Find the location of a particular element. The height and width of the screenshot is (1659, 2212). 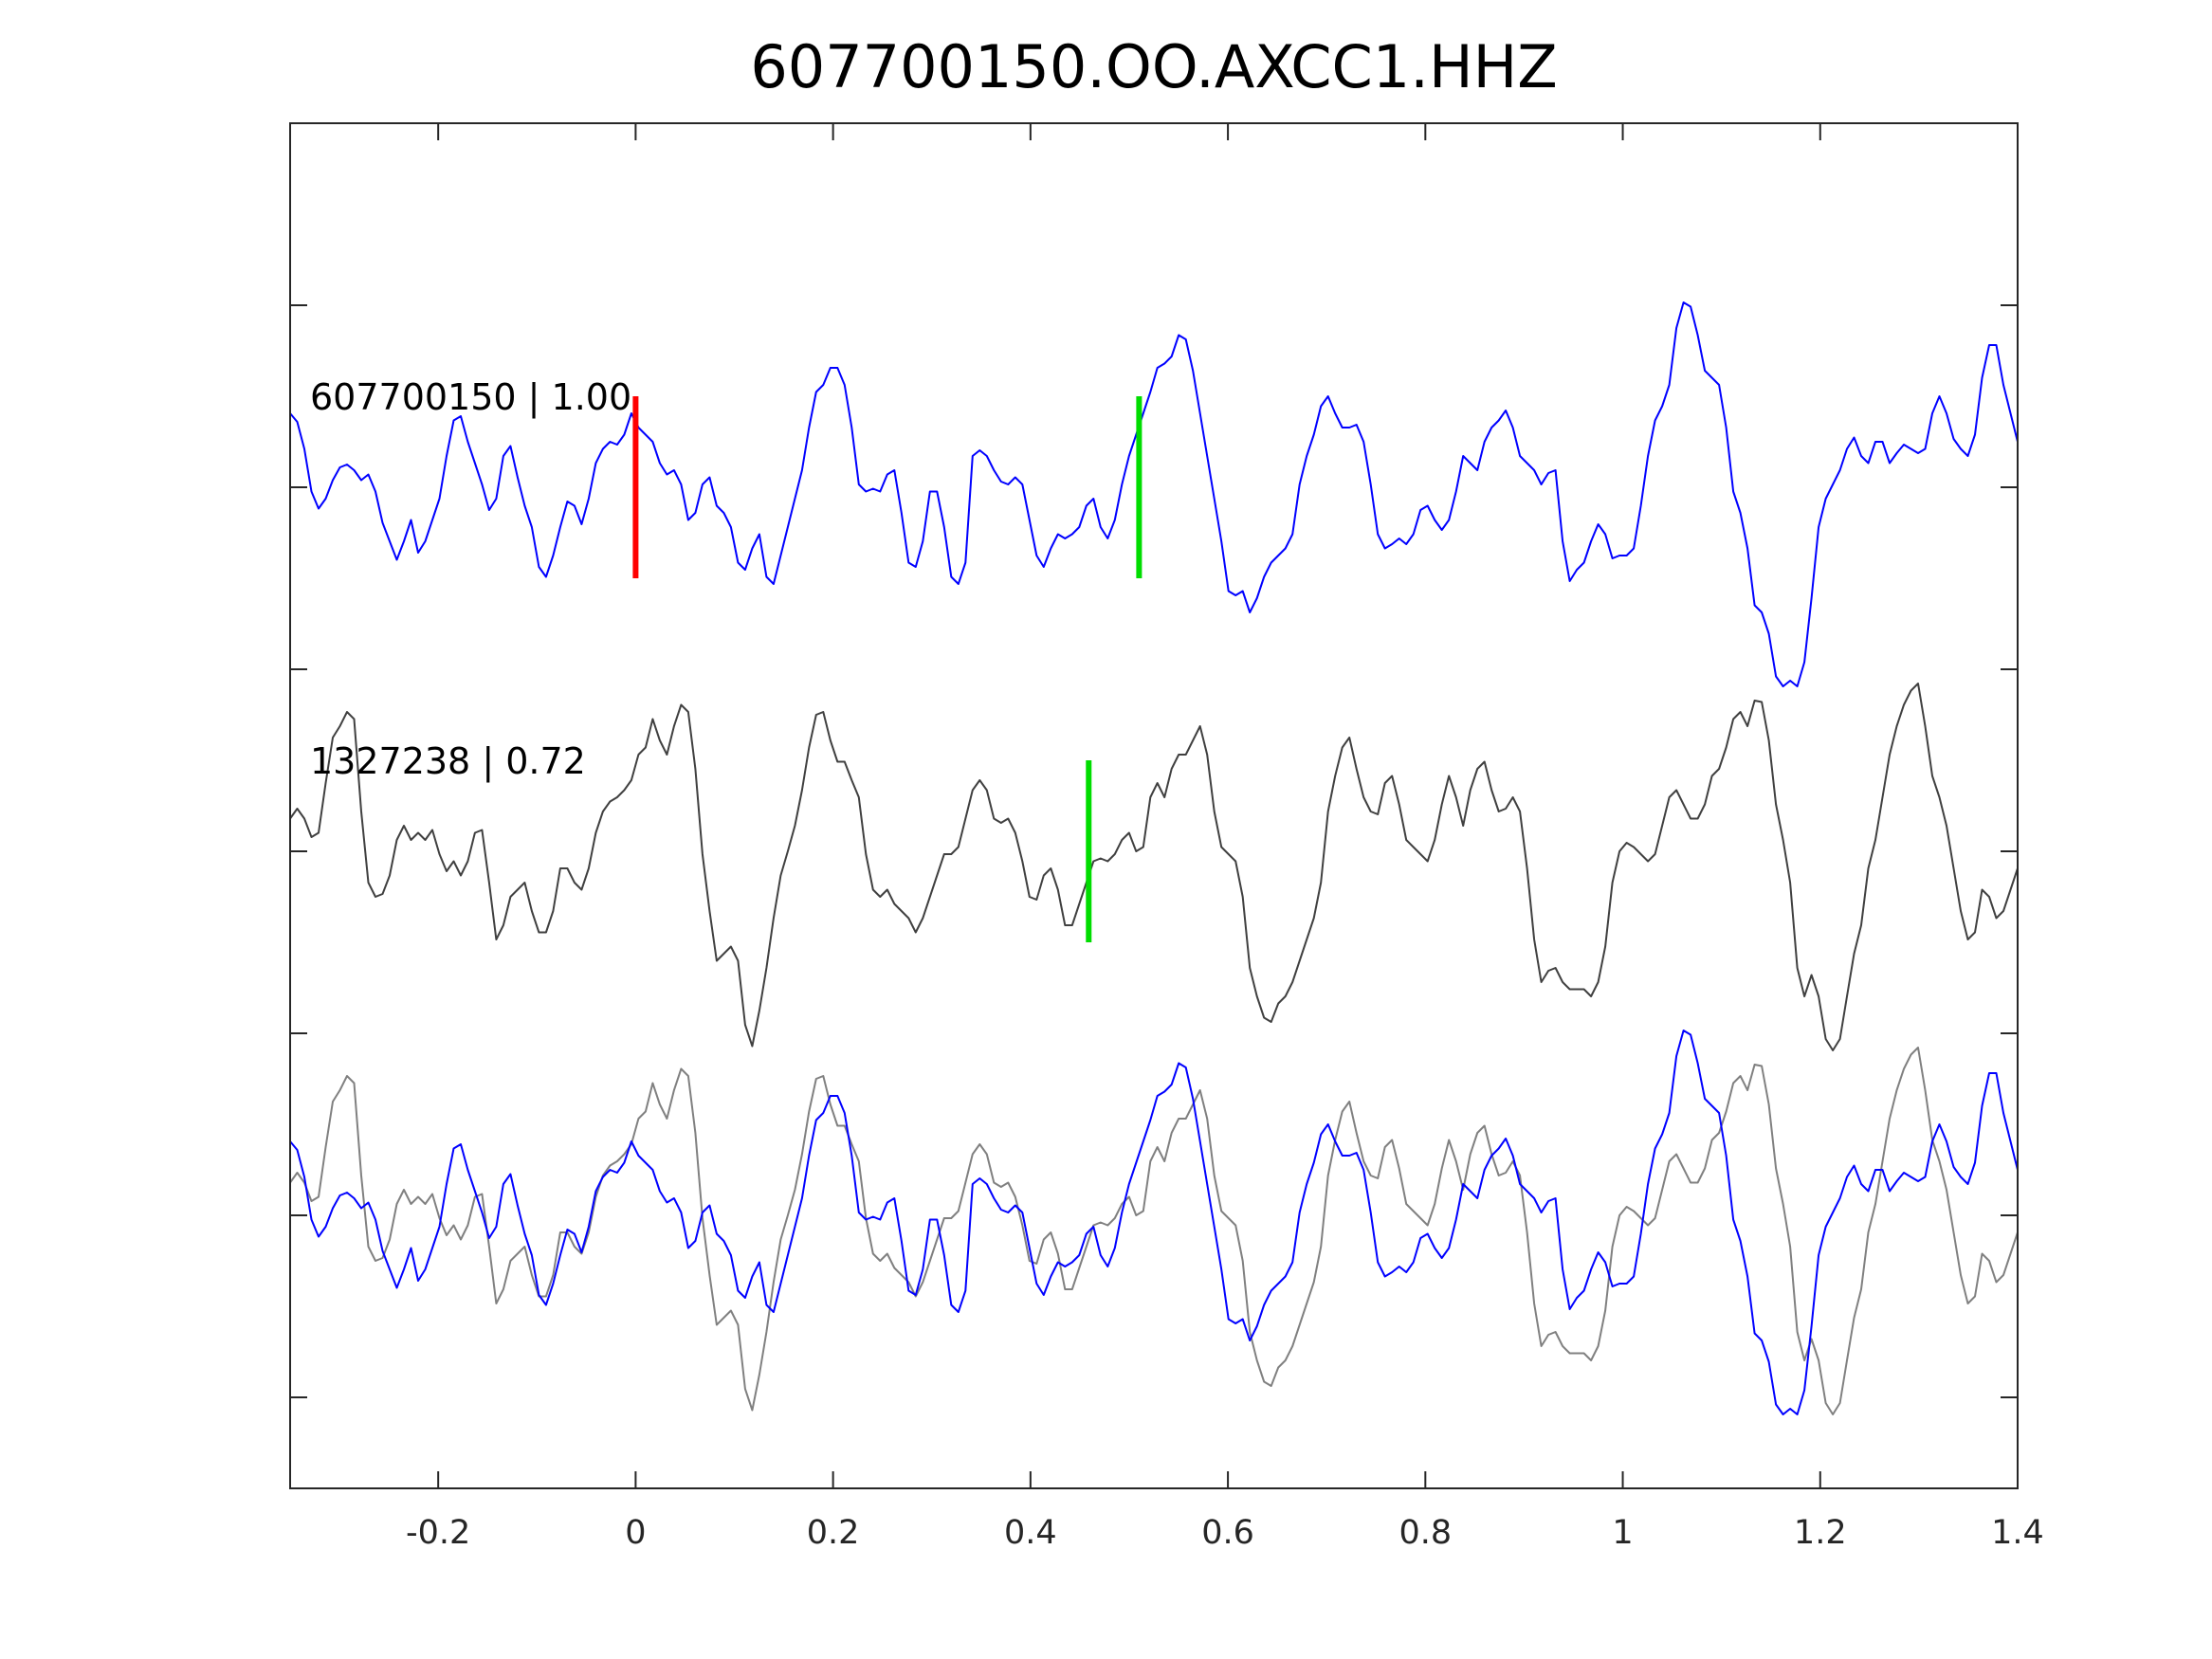

x-tick-label: 0.2 is located at coordinates (833, 1533).